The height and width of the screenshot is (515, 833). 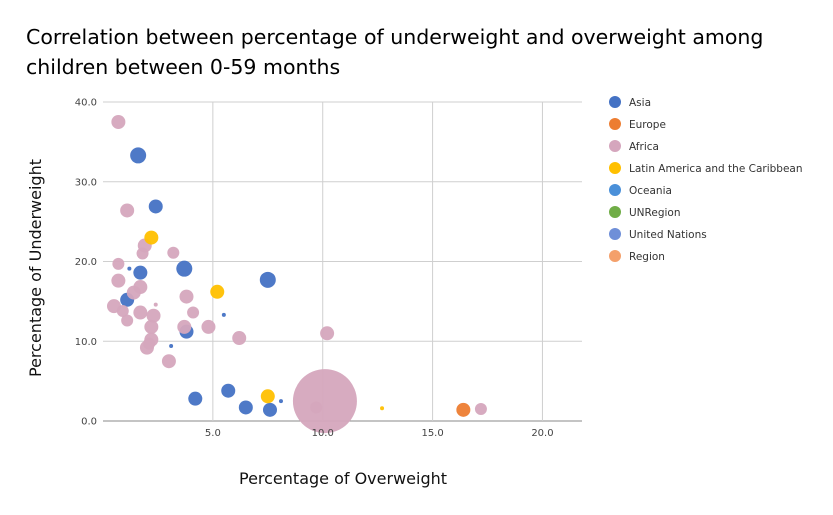 What do you see at coordinates (89, 422) in the screenshot?
I see `y-tick-label: 0.0` at bounding box center [89, 422].